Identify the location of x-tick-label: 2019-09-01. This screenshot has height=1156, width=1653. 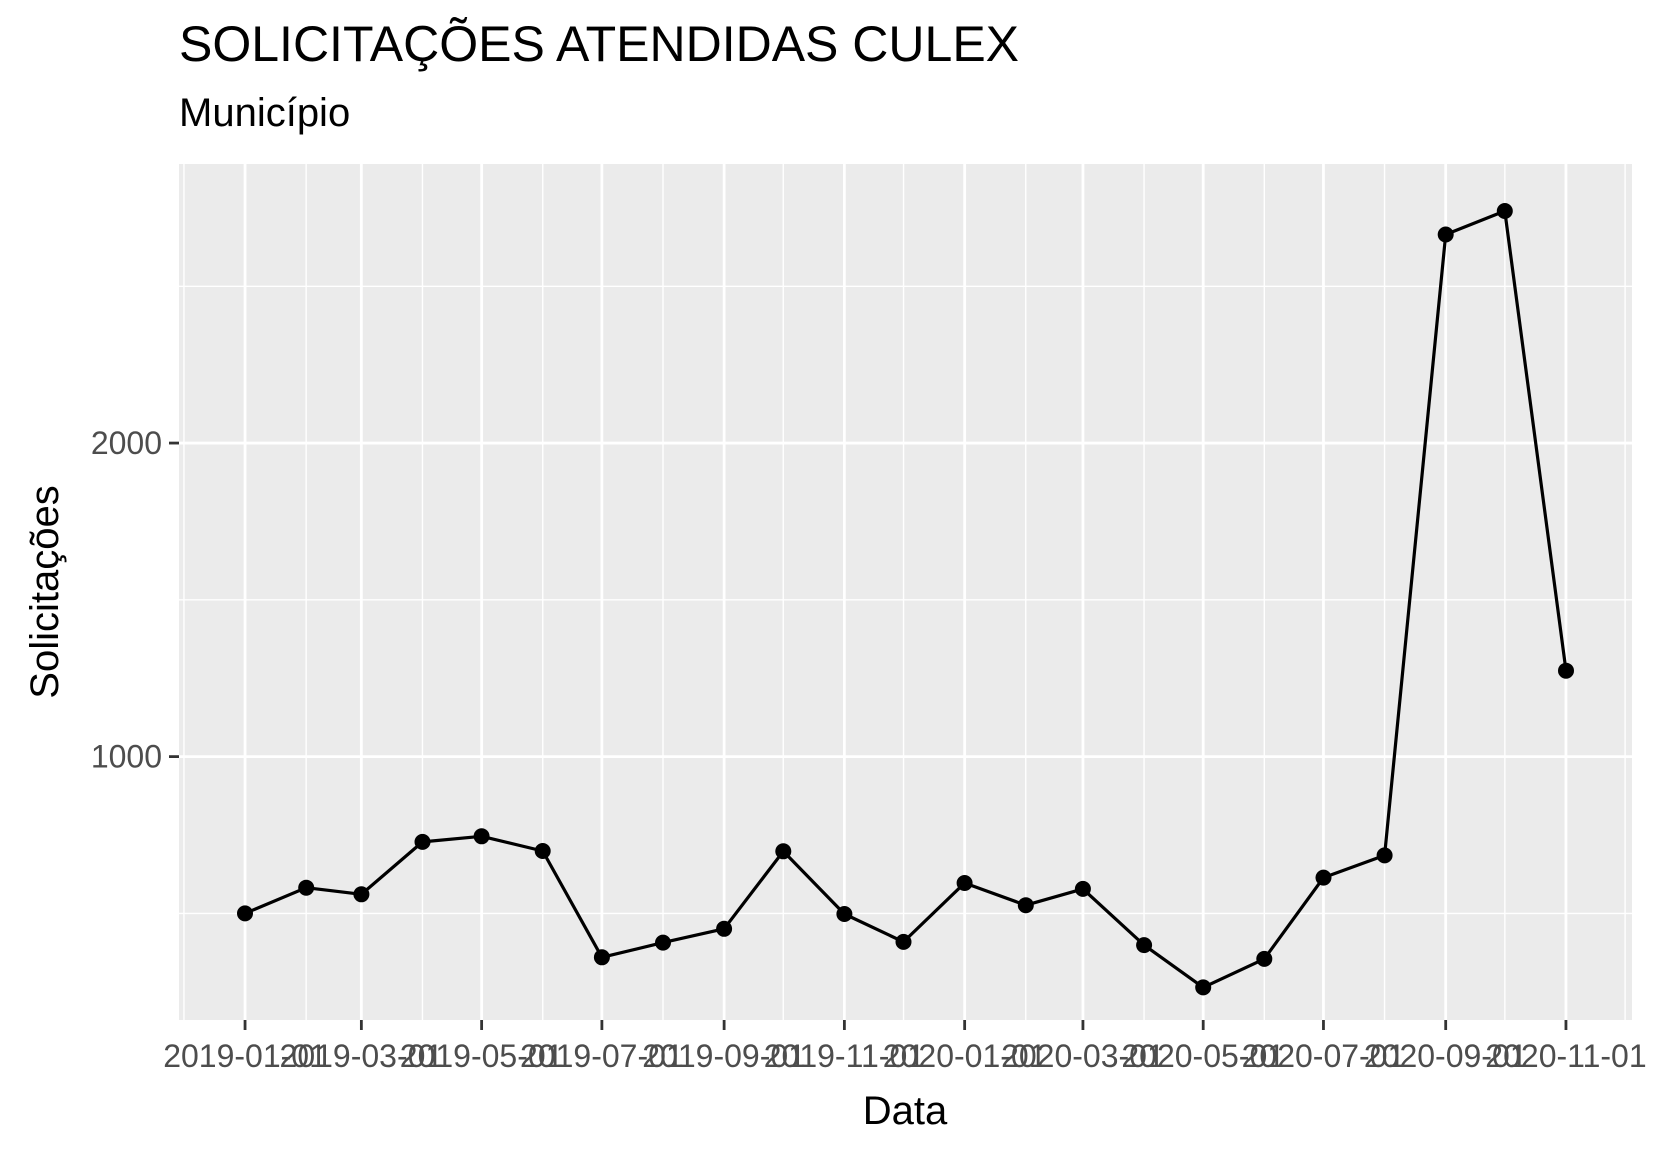
(724, 1056).